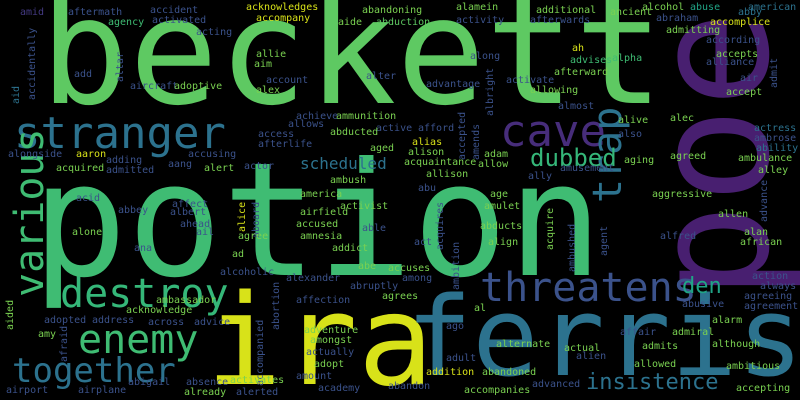 This screenshot has height=400, width=800. What do you see at coordinates (771, 306) in the screenshot?
I see `word-agreement: agreement` at bounding box center [771, 306].